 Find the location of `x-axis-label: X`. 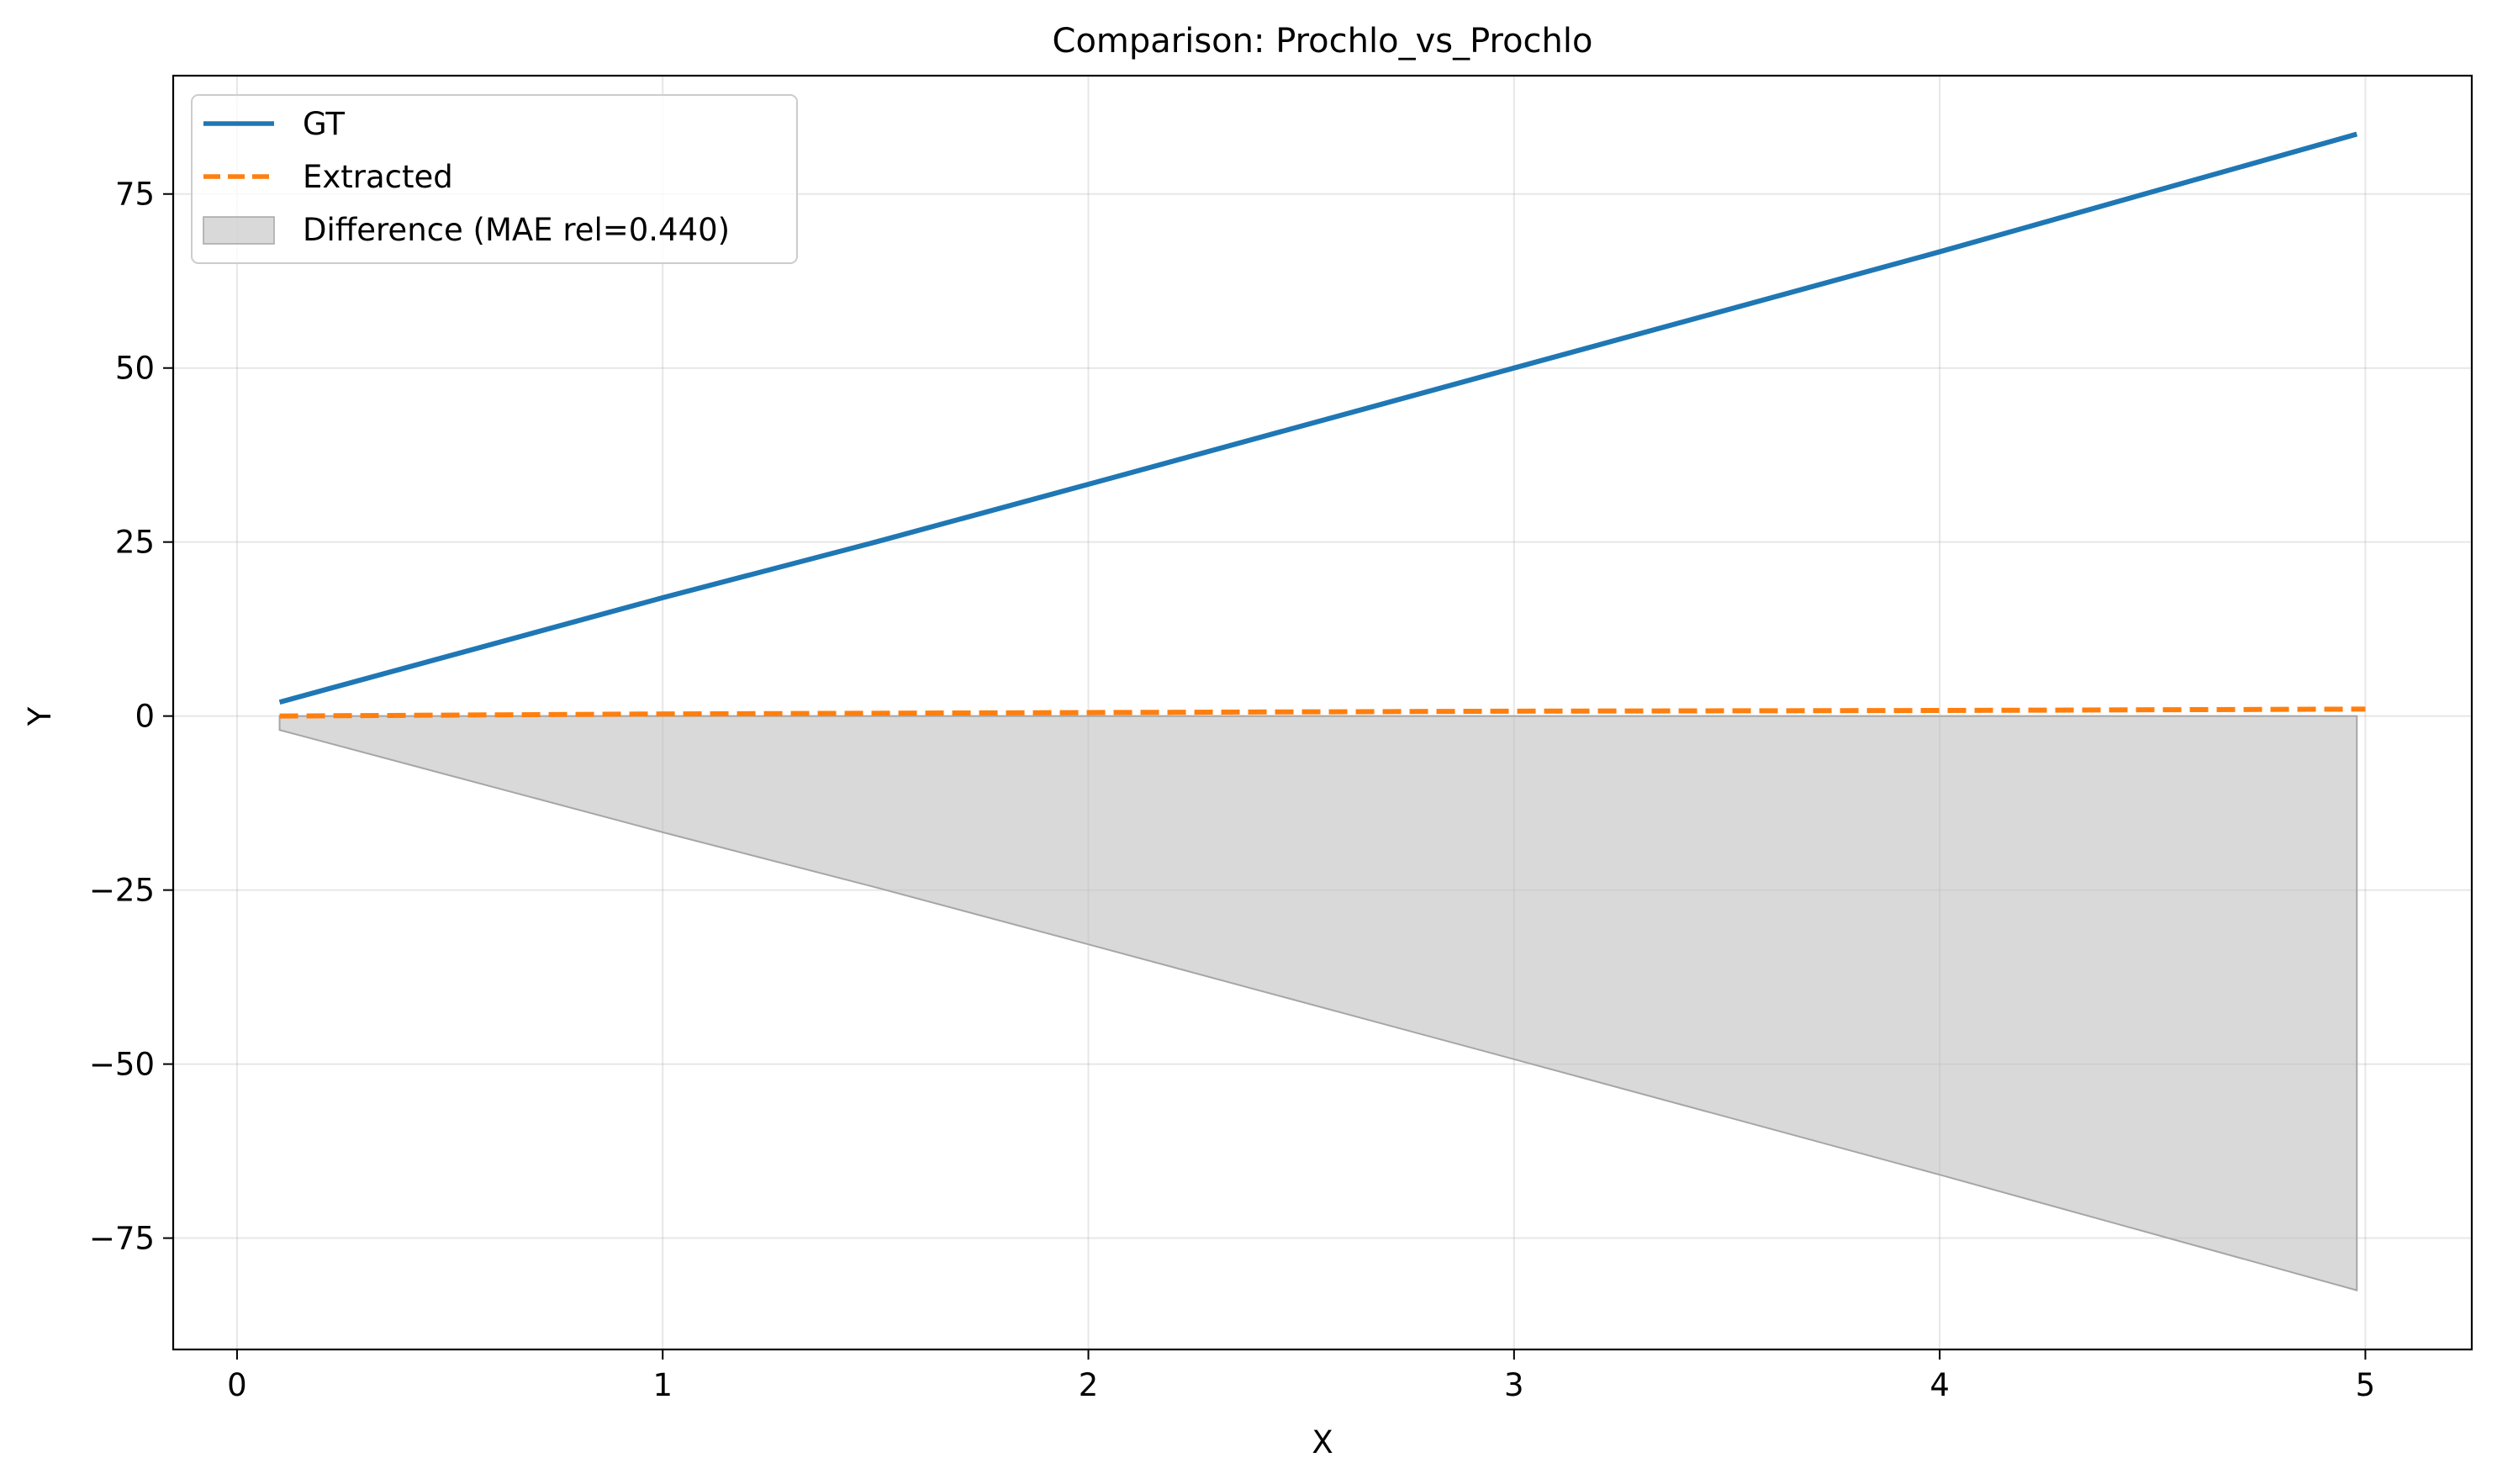

x-axis-label: X is located at coordinates (1322, 1442).